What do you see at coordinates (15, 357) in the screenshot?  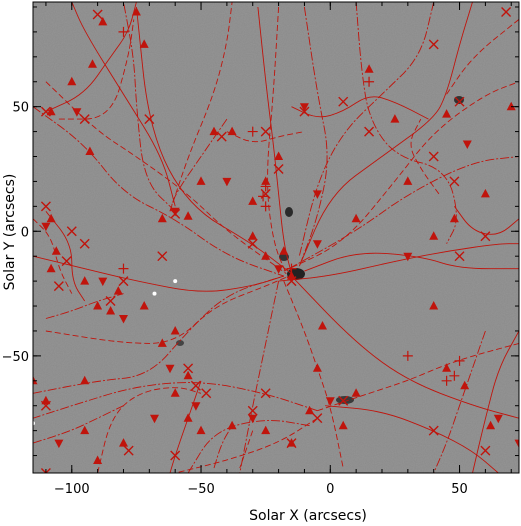 I see `y-tick-label: −50` at bounding box center [15, 357].